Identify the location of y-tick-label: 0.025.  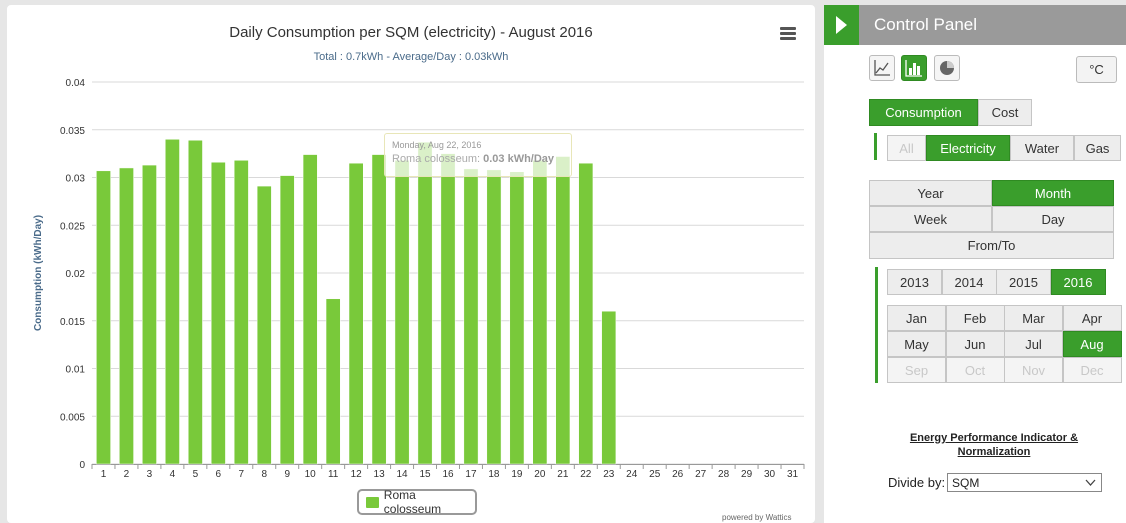
(72, 226).